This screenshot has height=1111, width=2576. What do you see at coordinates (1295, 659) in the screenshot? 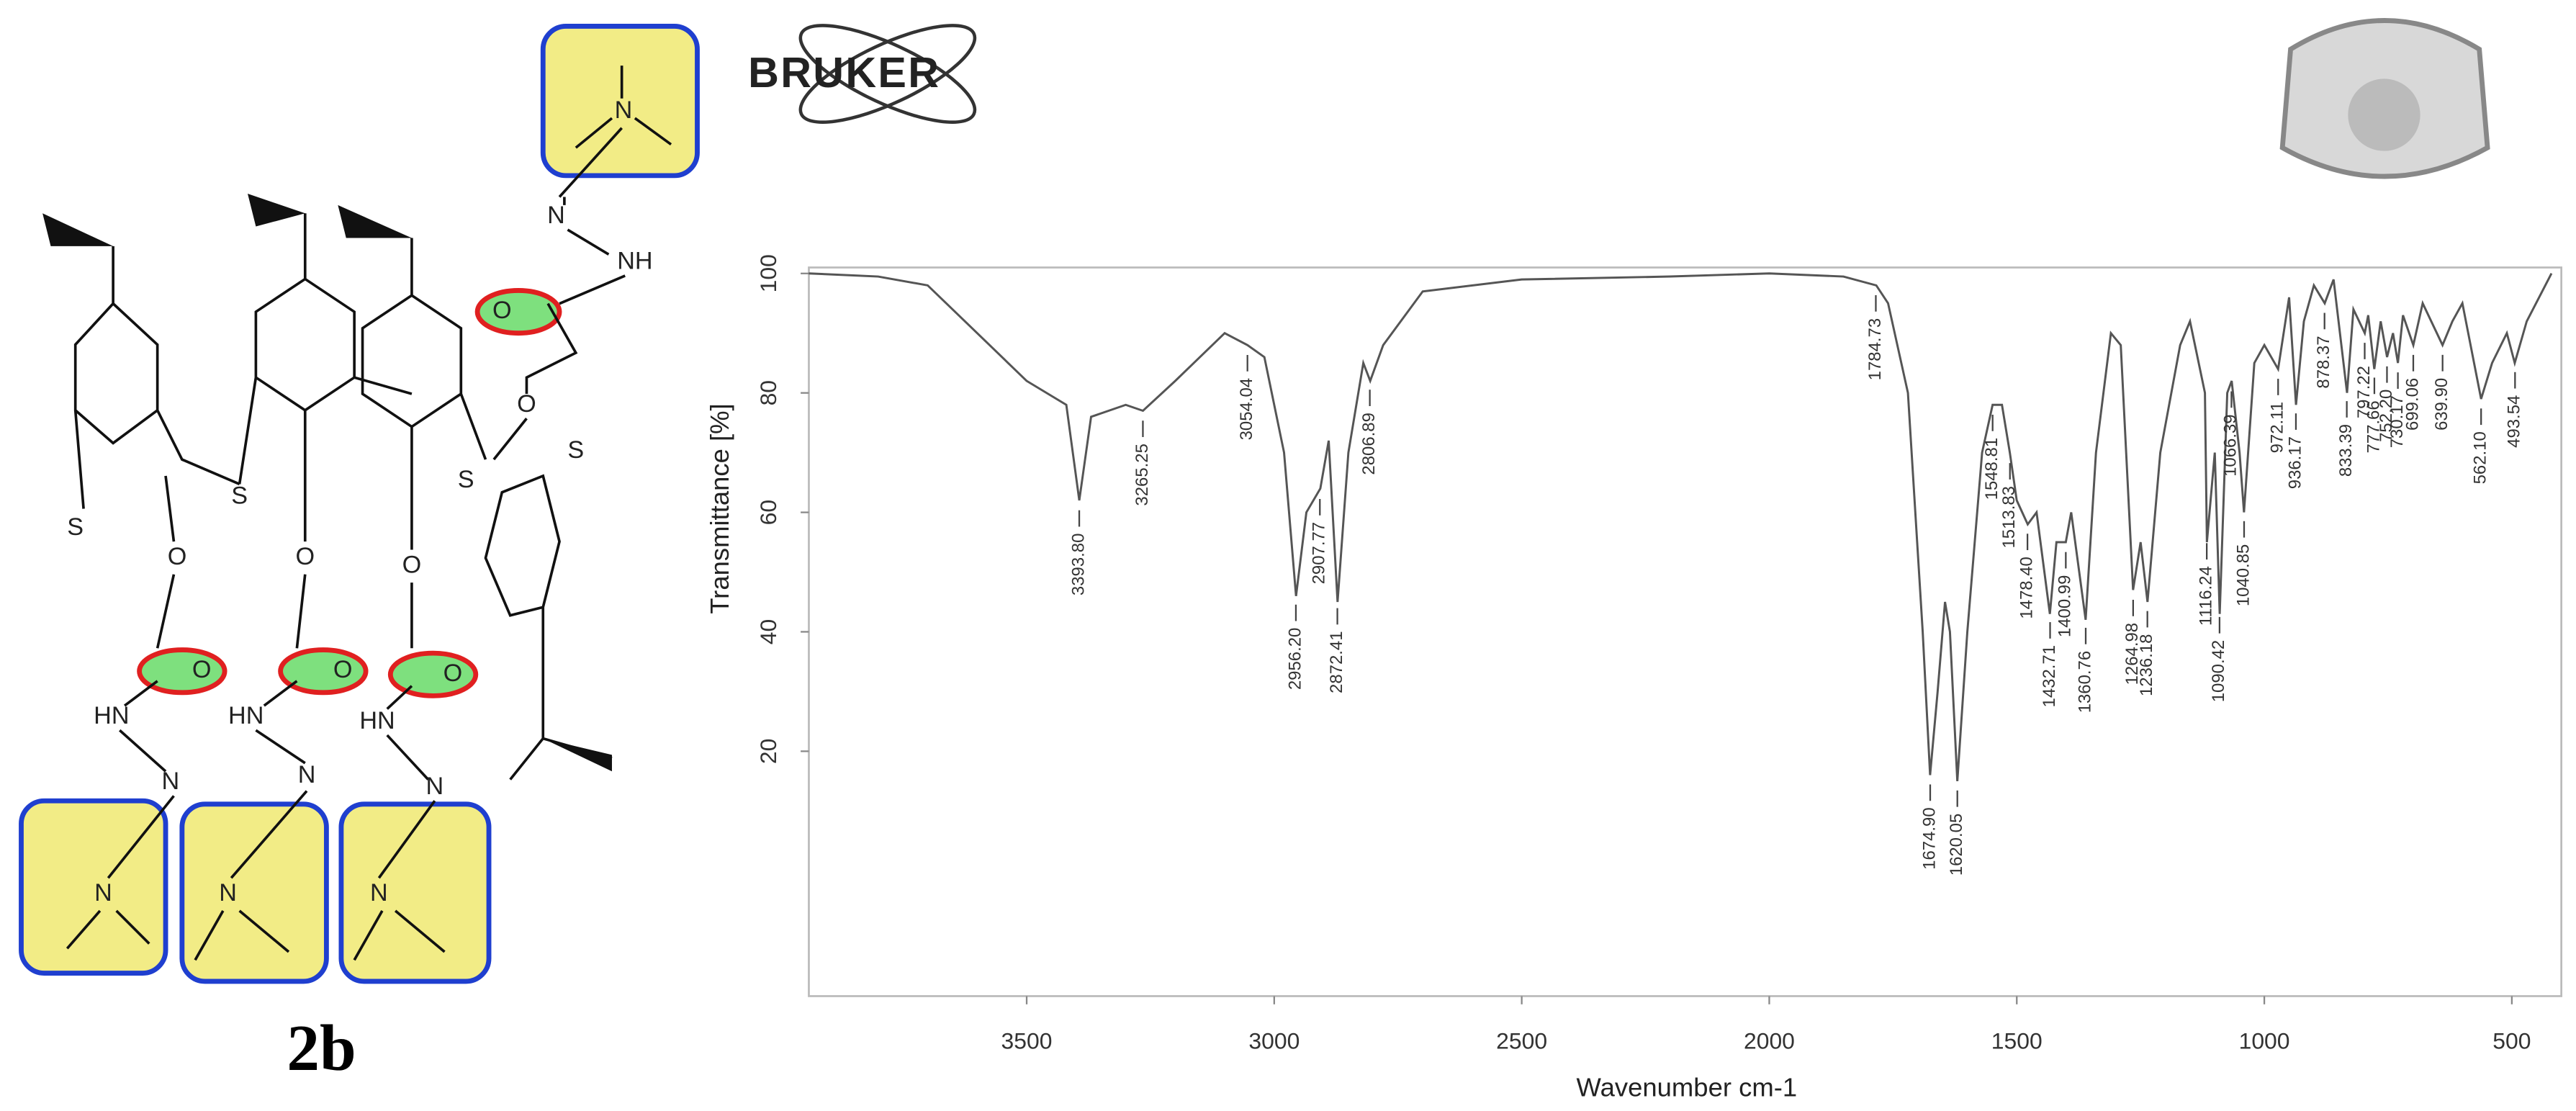
I see `peak-label: 2956.20` at bounding box center [1295, 659].